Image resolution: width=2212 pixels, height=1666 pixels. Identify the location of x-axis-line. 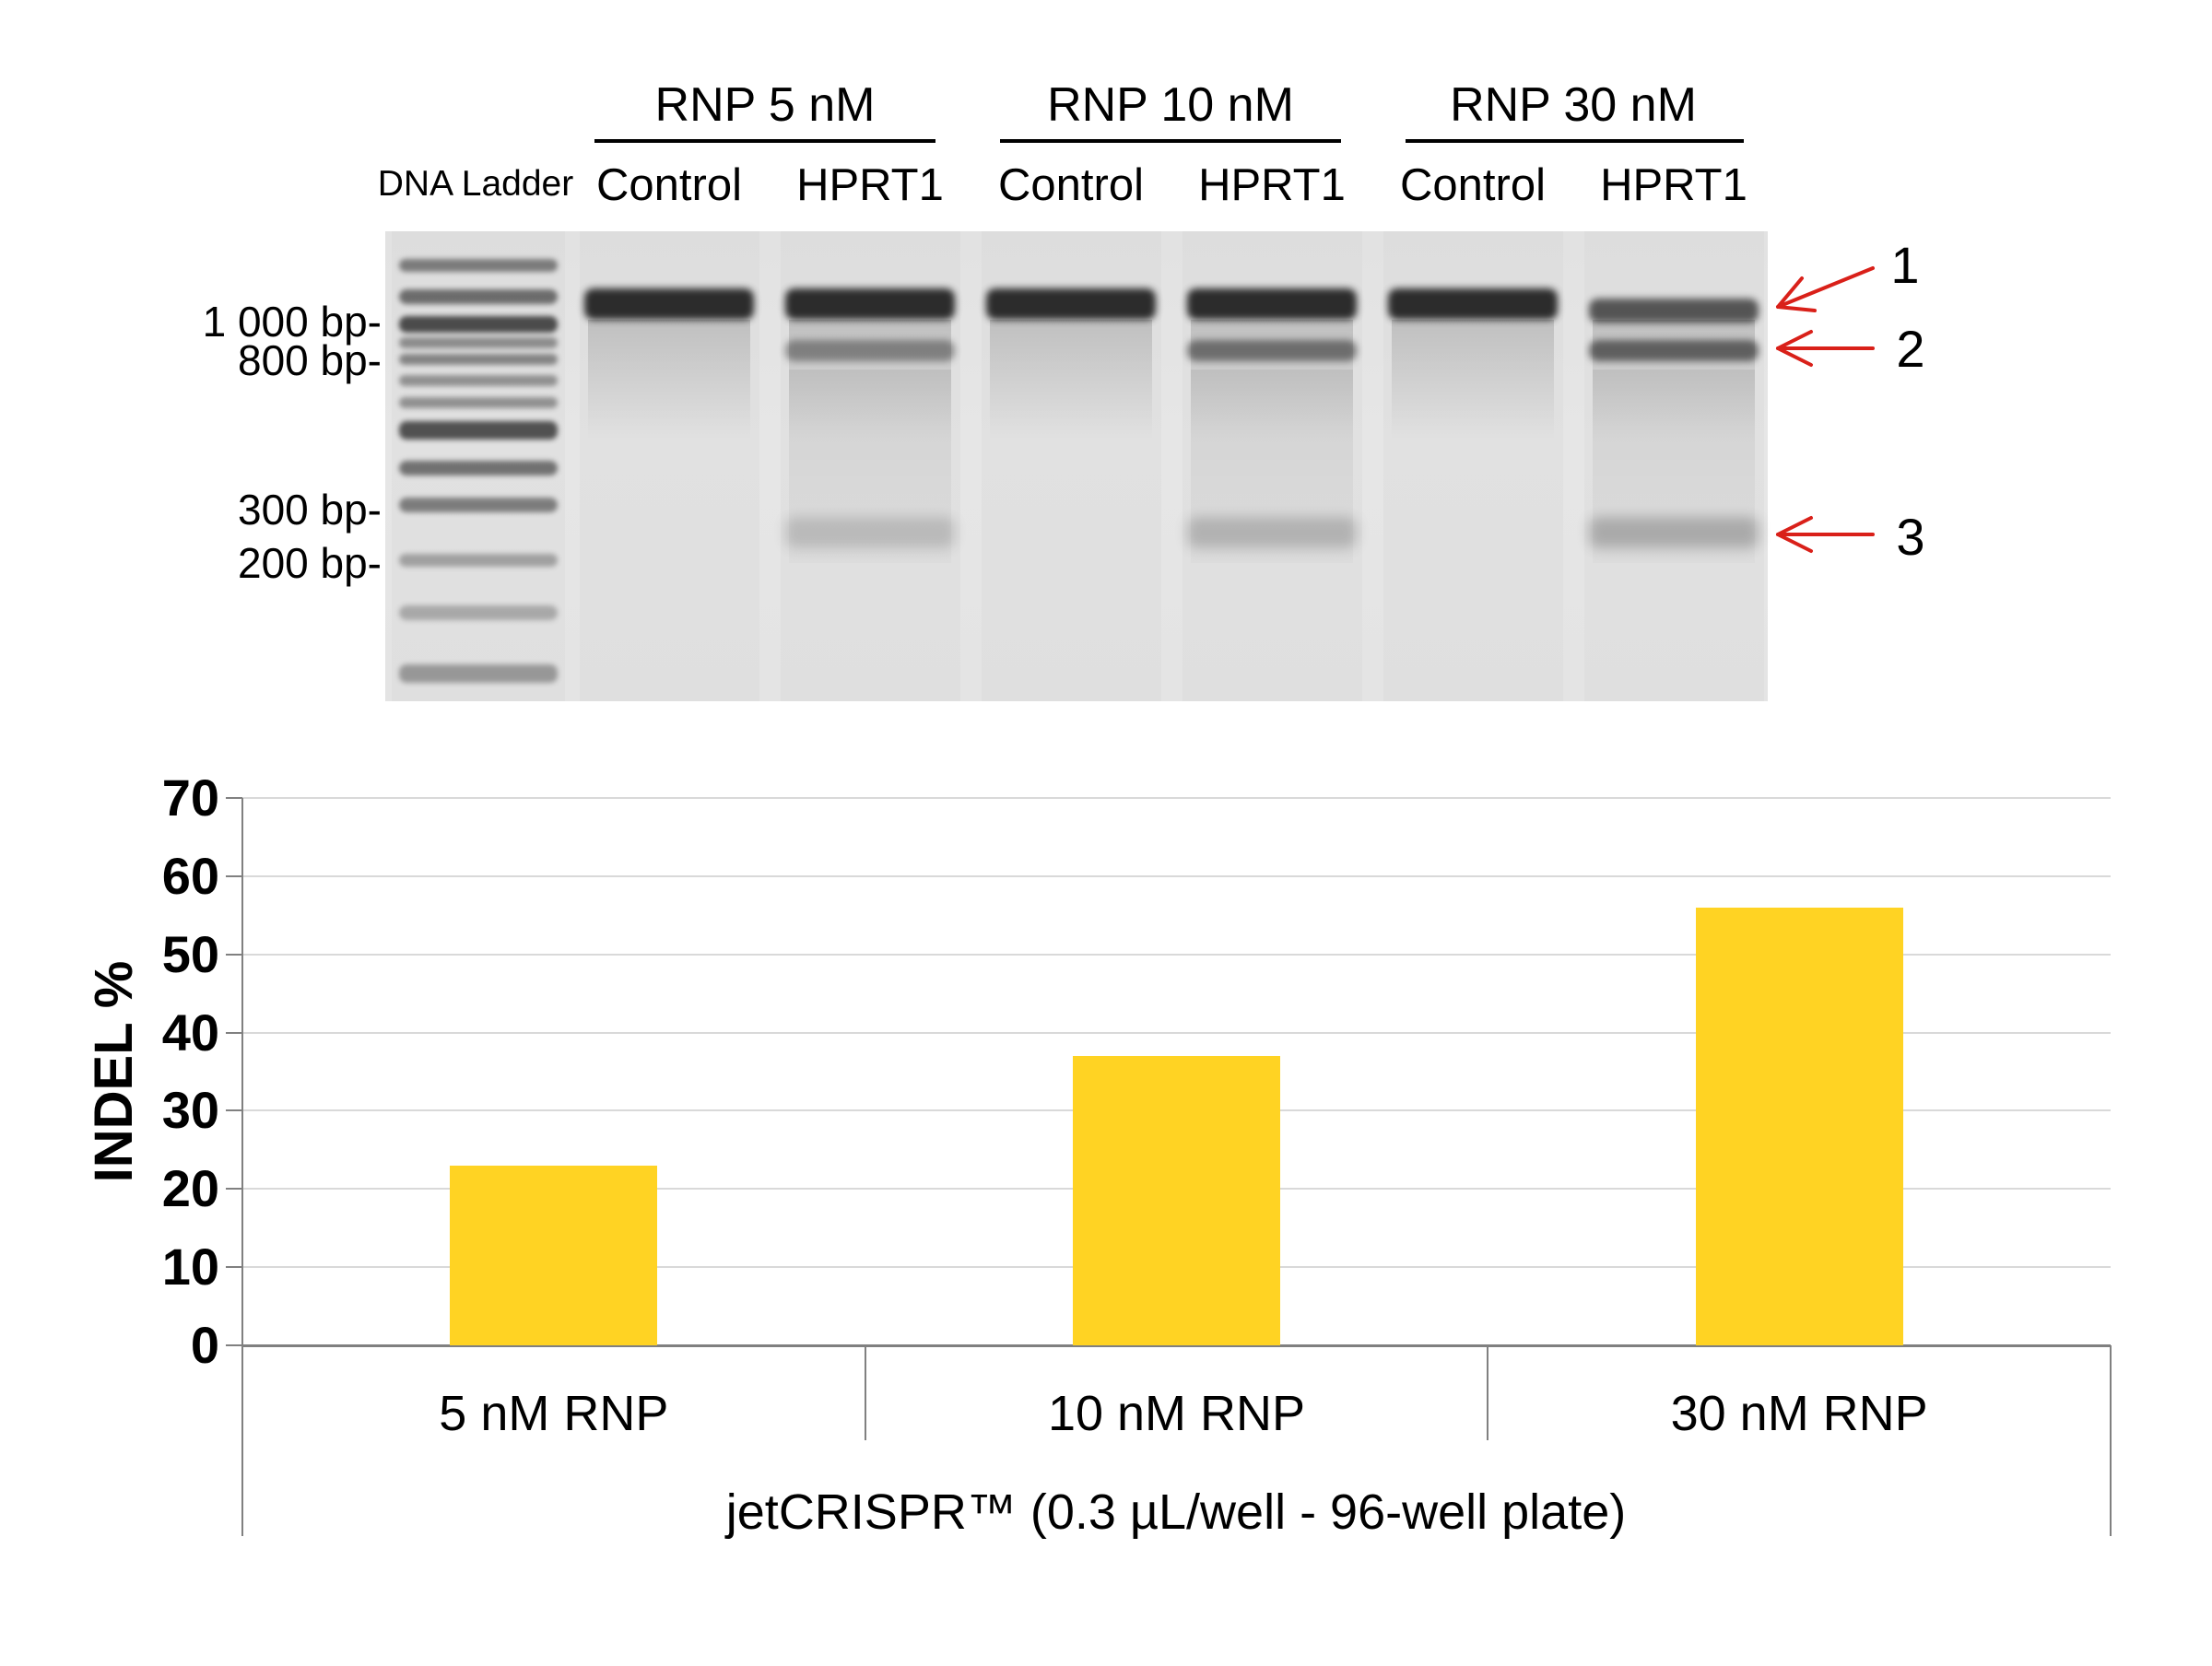
(1176, 1345).